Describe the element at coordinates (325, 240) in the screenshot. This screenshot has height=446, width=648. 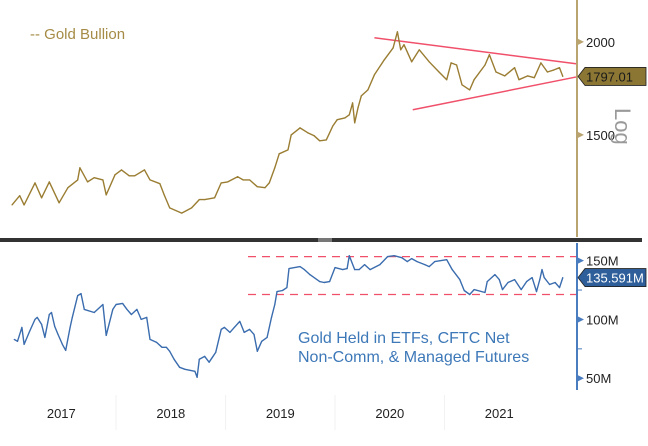
I see `separator-handle` at that location.